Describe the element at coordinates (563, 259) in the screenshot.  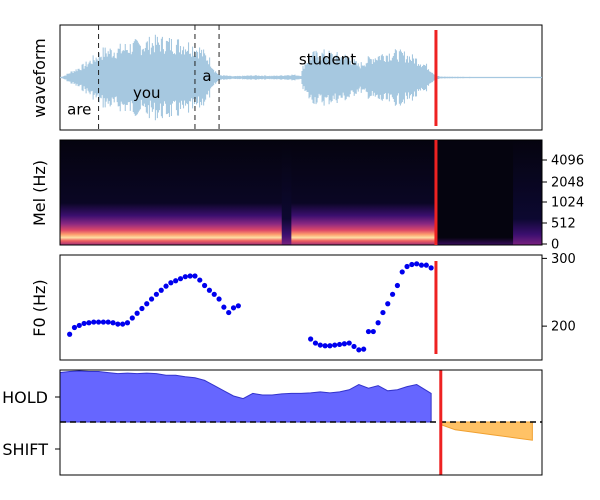
I see `f0-tick-label: 300` at that location.